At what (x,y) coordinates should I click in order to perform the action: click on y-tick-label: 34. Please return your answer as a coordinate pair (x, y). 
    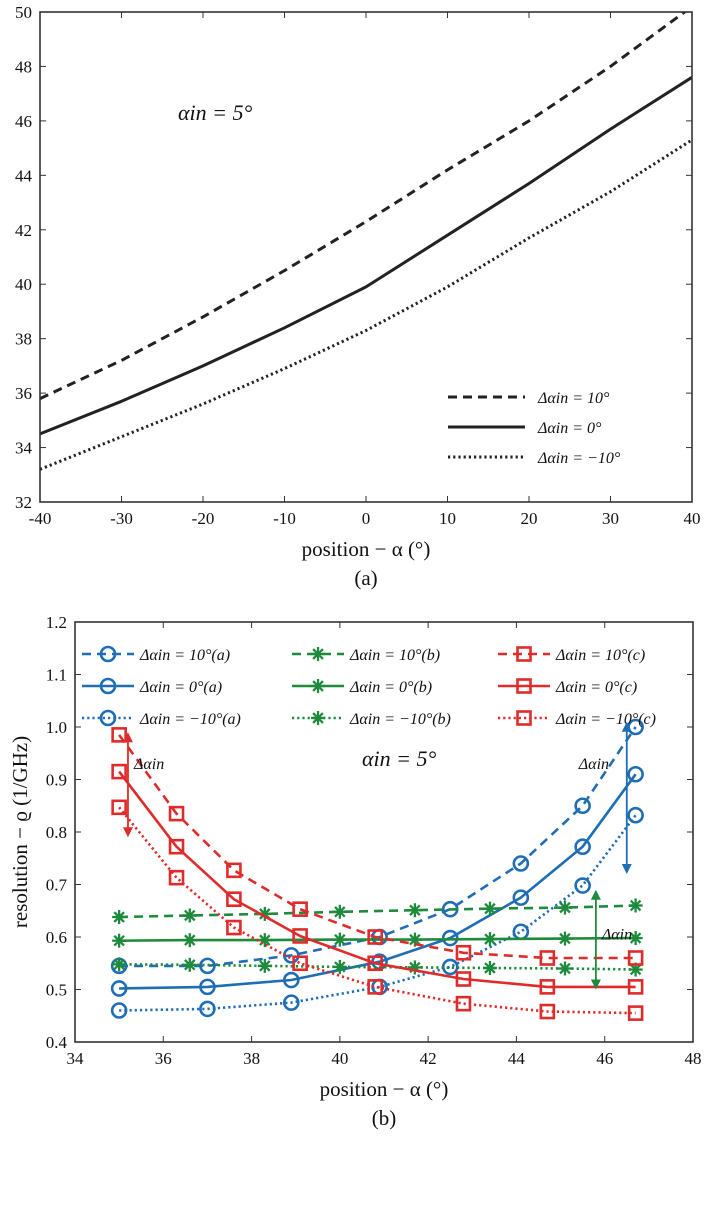
    Looking at the image, I should click on (24, 448).